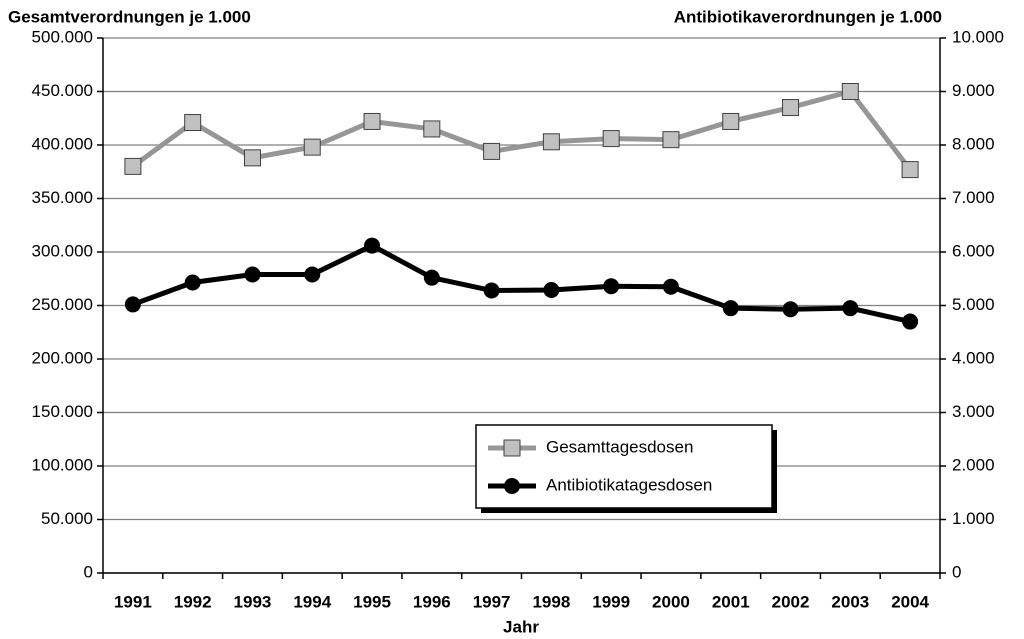  What do you see at coordinates (62, 90) in the screenshot?
I see `y-tick-label: 450.000` at bounding box center [62, 90].